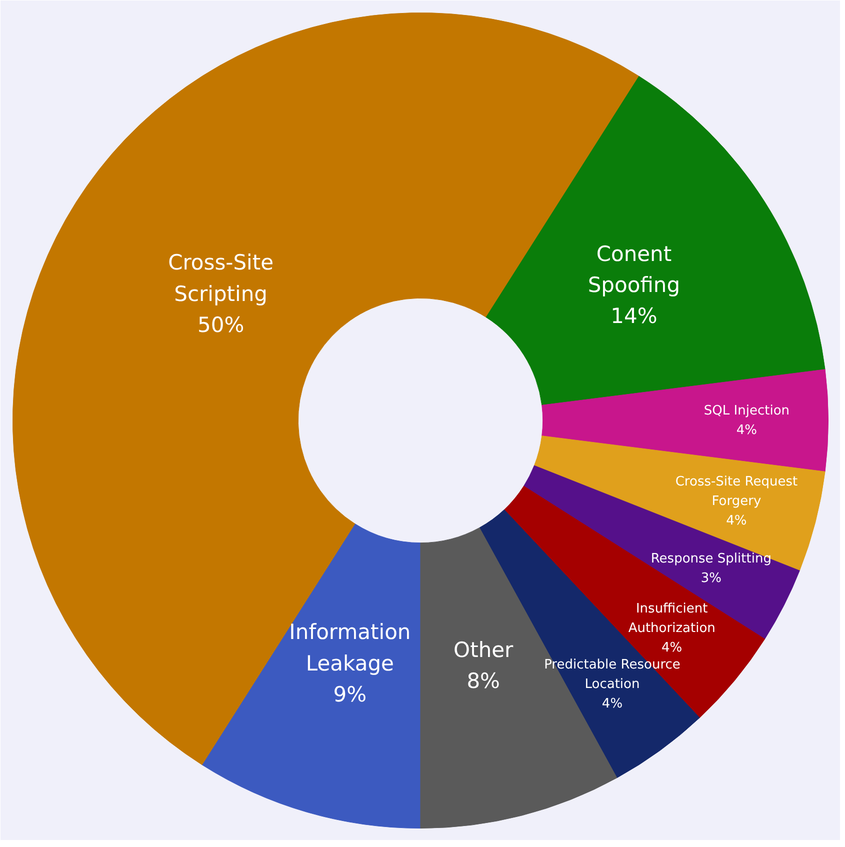 This screenshot has width=845, height=847. Describe the element at coordinates (220, 324) in the screenshot. I see `data-label: 50%` at that location.